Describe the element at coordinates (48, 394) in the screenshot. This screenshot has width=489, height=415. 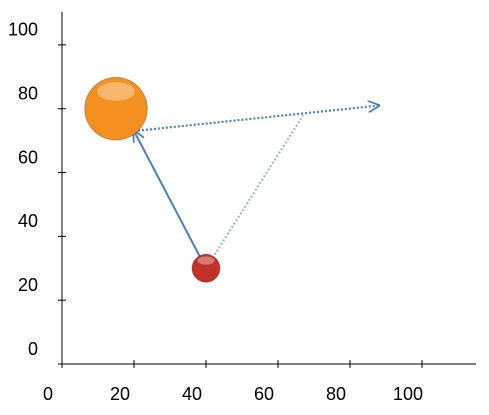
I see `x-tick-label: 0` at that location.